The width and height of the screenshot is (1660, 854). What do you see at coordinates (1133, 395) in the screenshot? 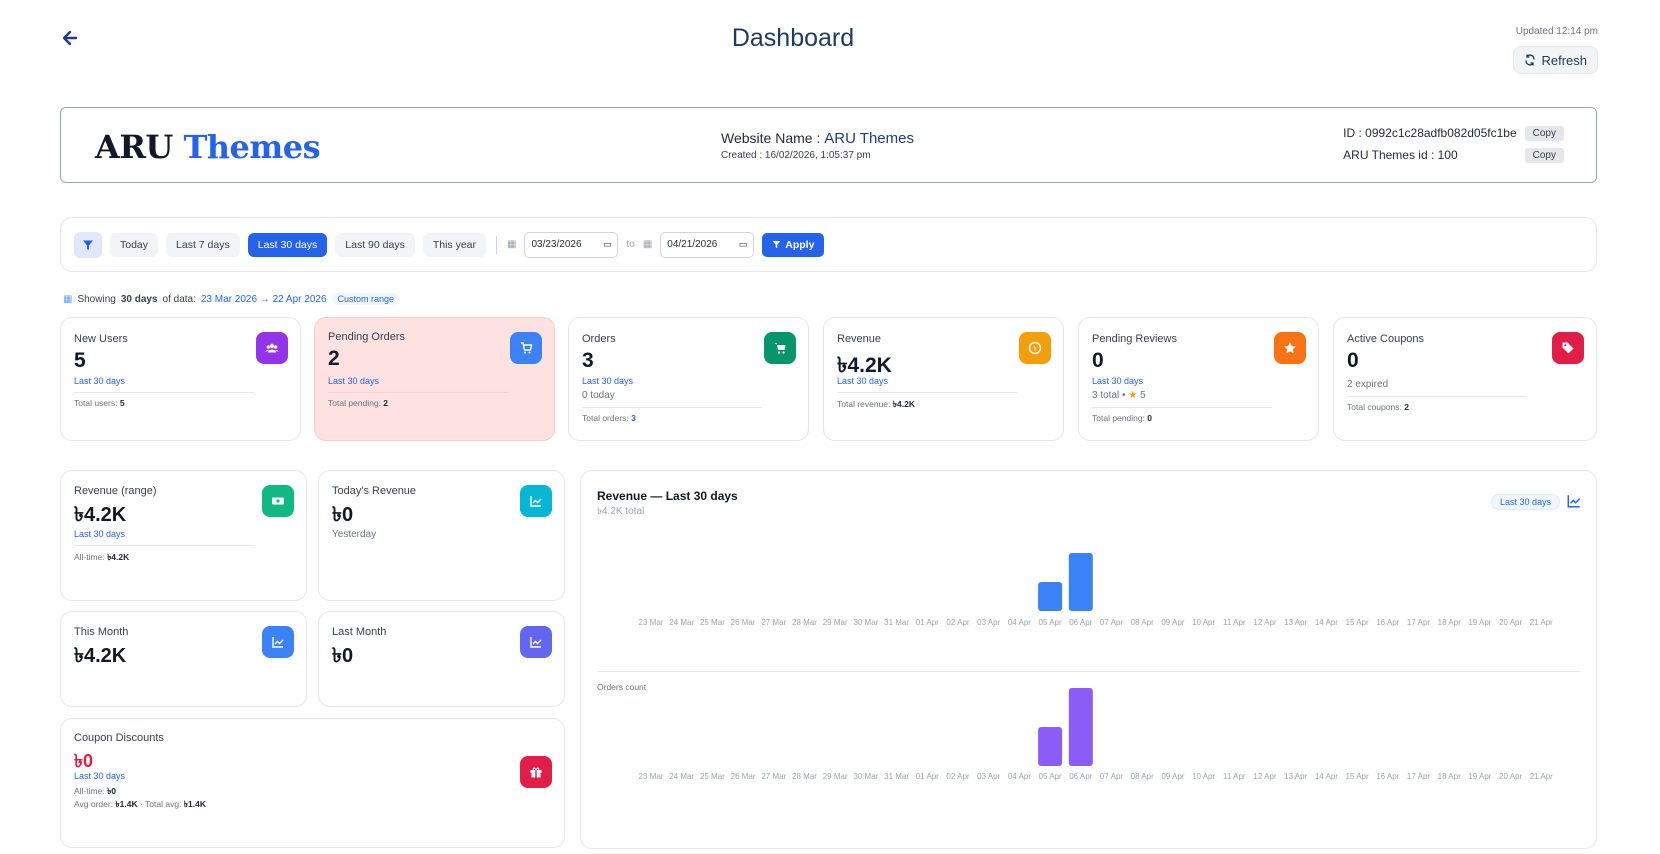
I see `star-icon: ★` at bounding box center [1133, 395].